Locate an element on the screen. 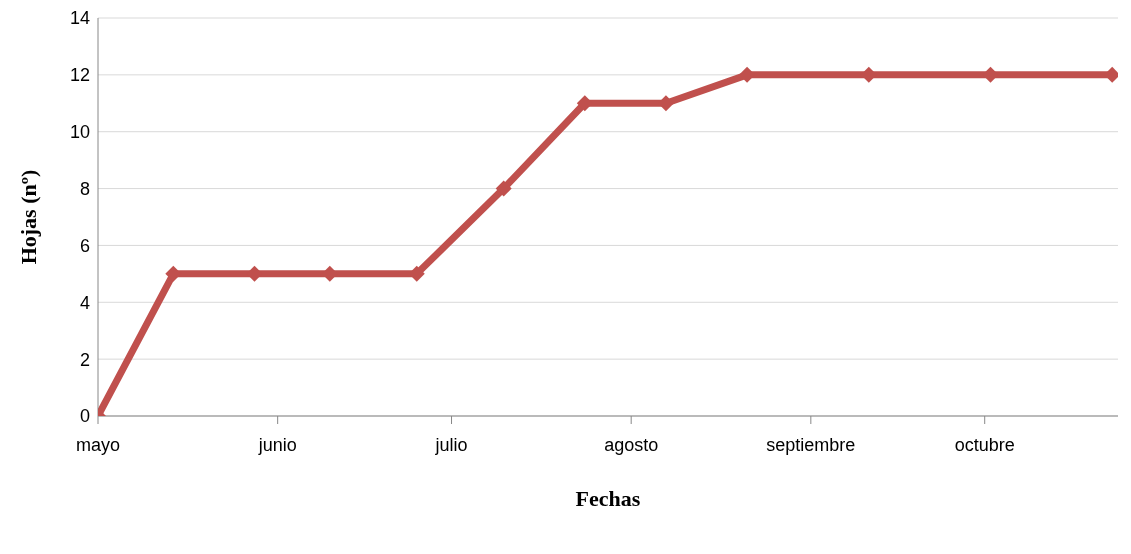 This screenshot has height=554, width=1131. y-tick-label: 2 is located at coordinates (84, 359).